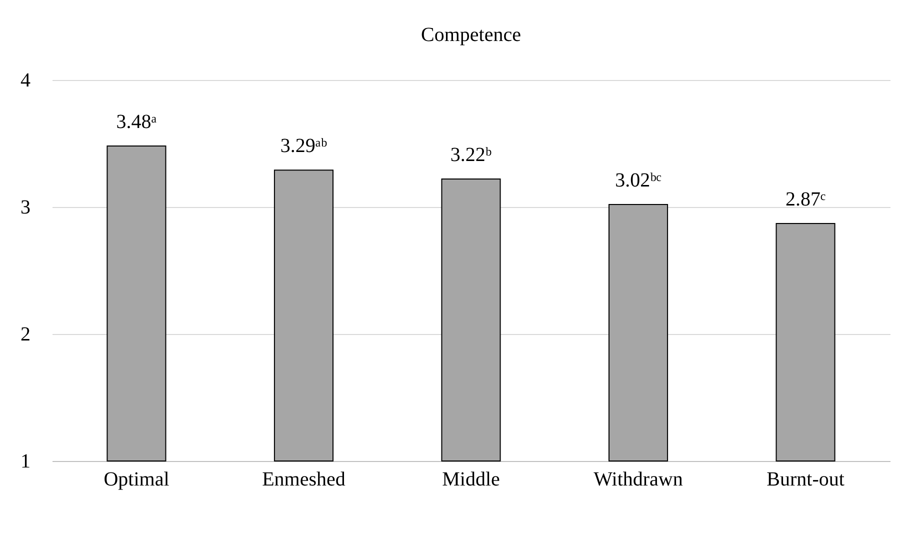  What do you see at coordinates (638, 479) in the screenshot?
I see `x-tick-label: Withdrawn` at bounding box center [638, 479].